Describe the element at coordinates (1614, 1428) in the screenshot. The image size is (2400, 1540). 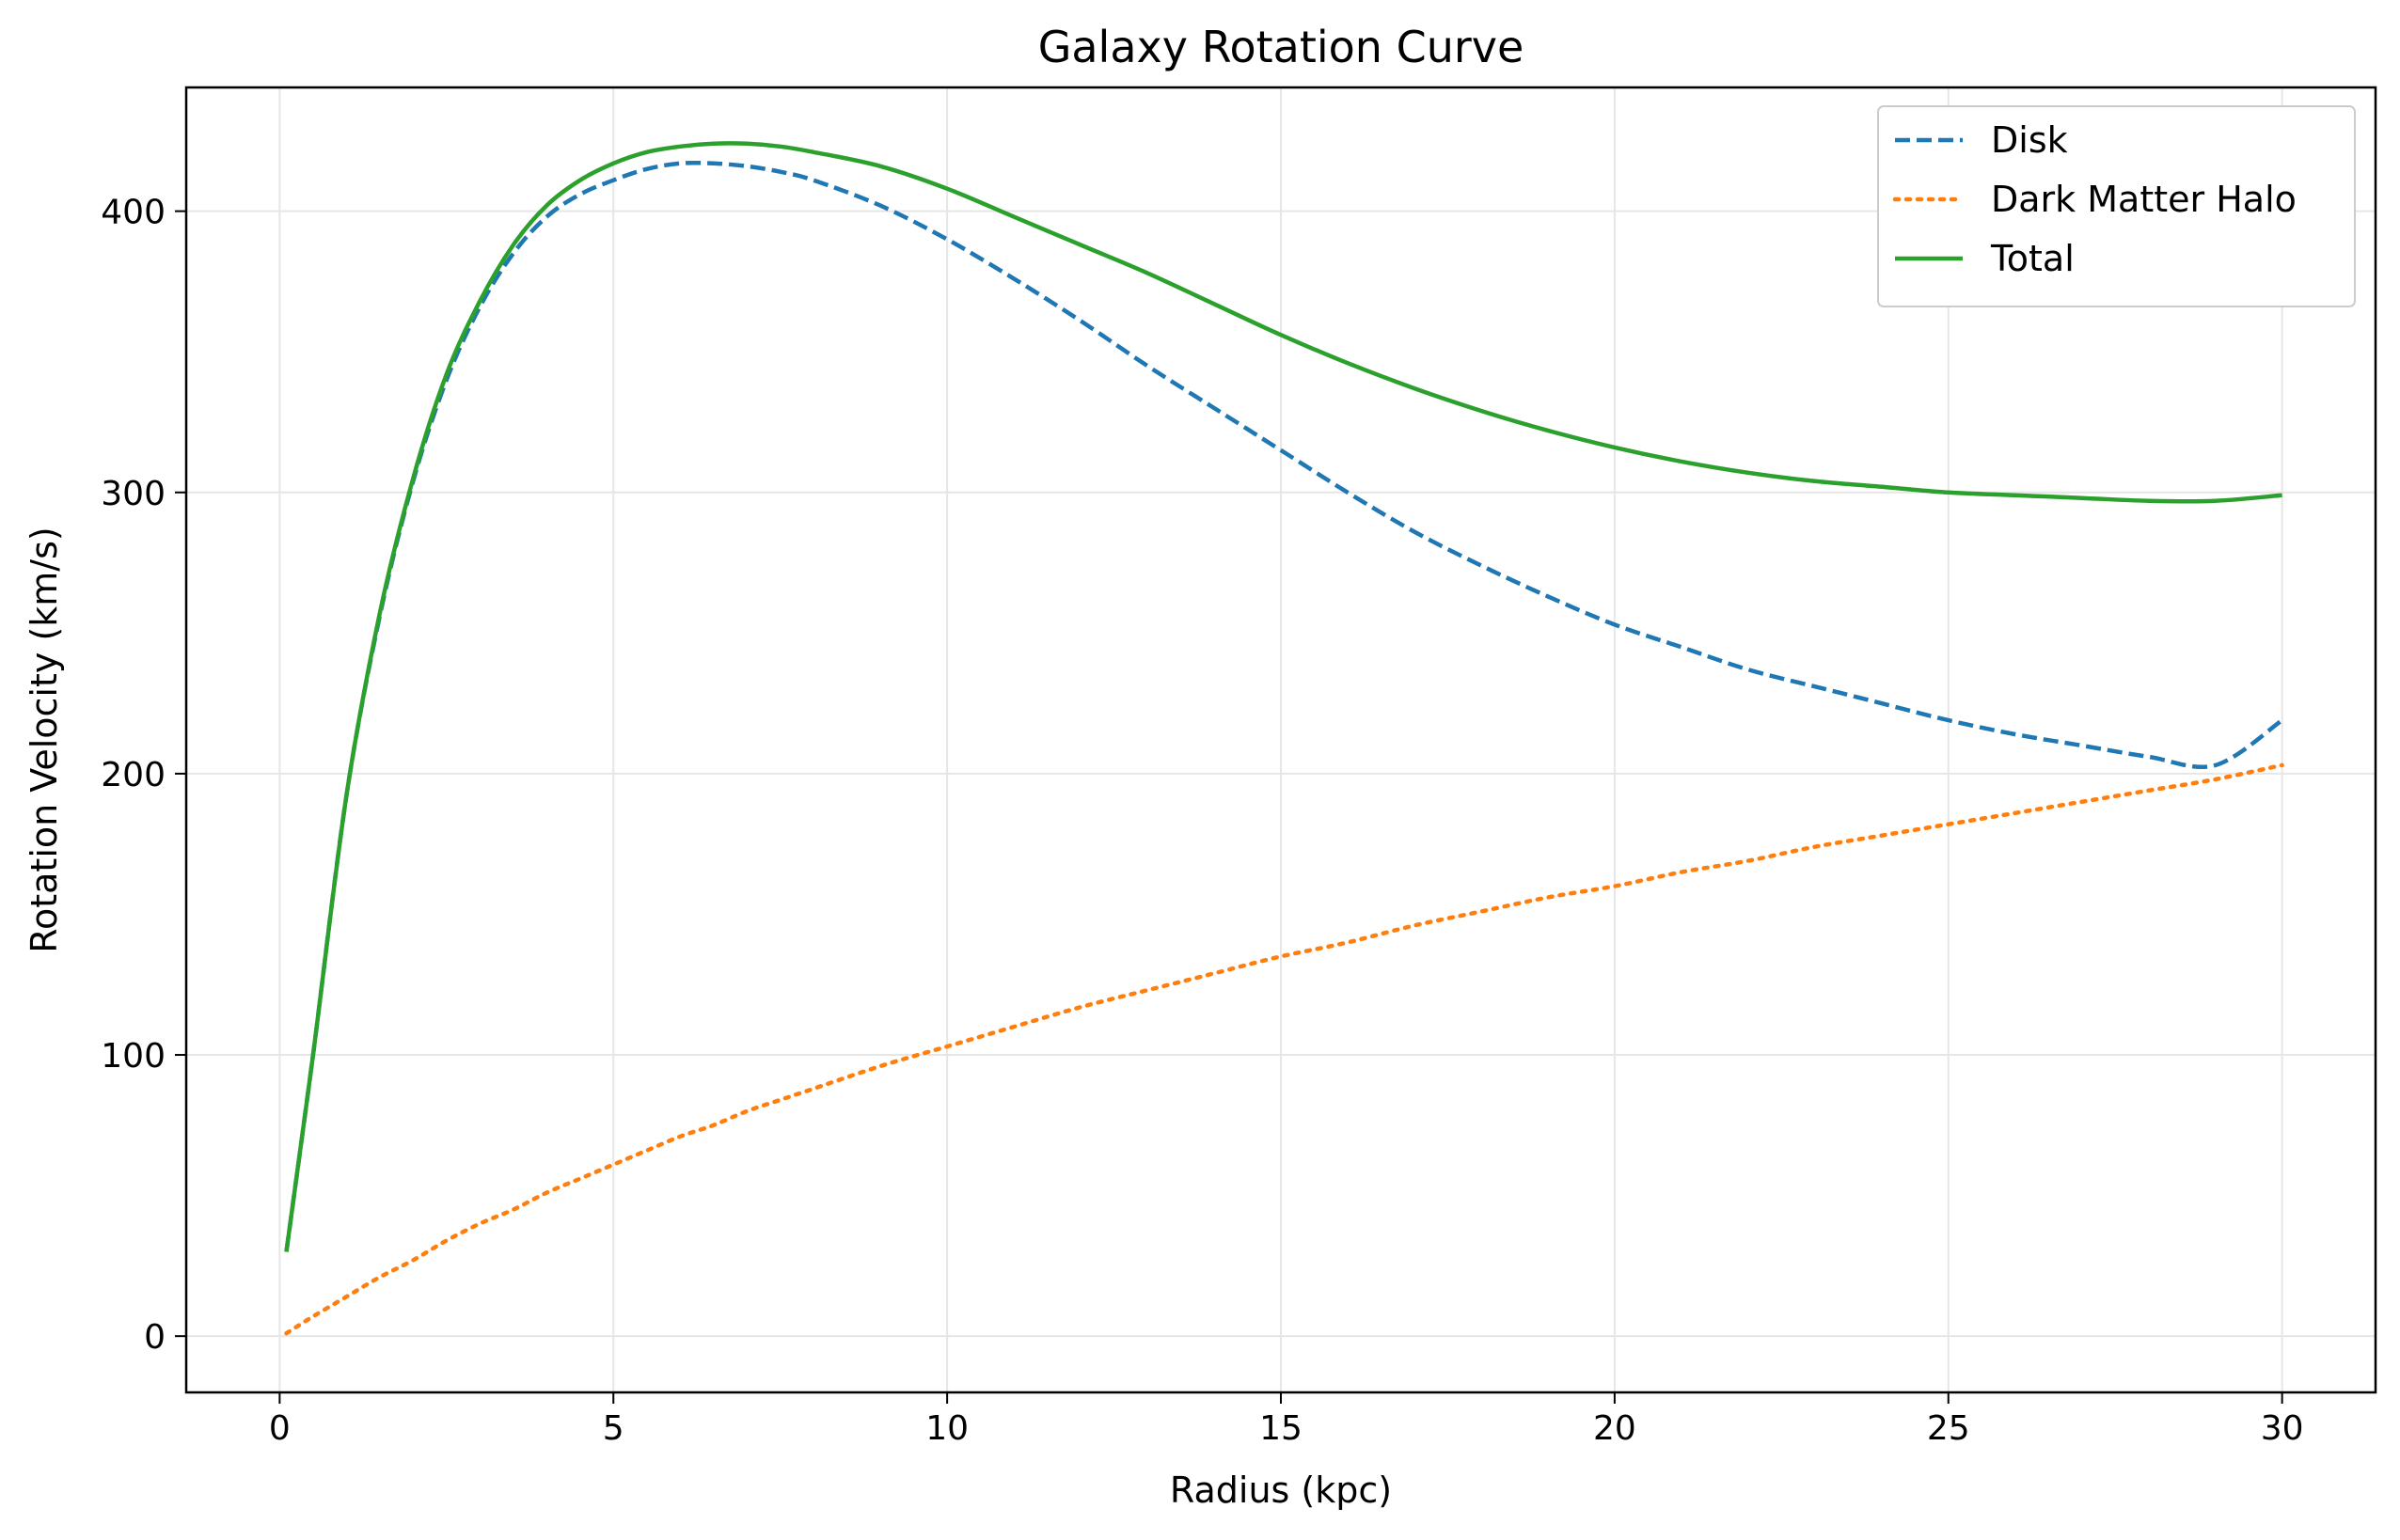
I see `x-tick-label: 20` at that location.